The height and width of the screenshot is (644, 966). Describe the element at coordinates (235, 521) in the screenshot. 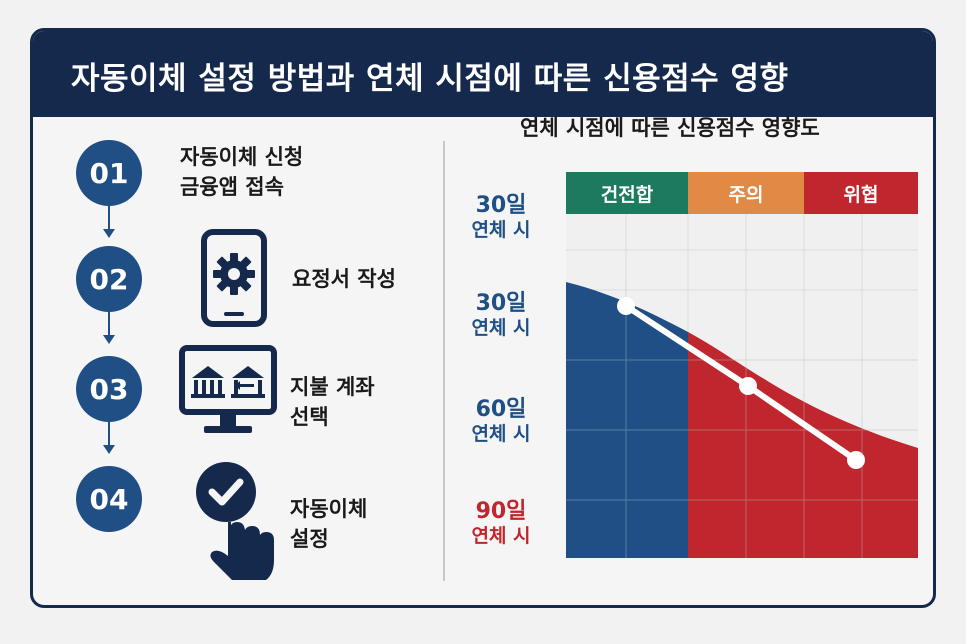

I see `check-hand-pointer-icon` at that location.